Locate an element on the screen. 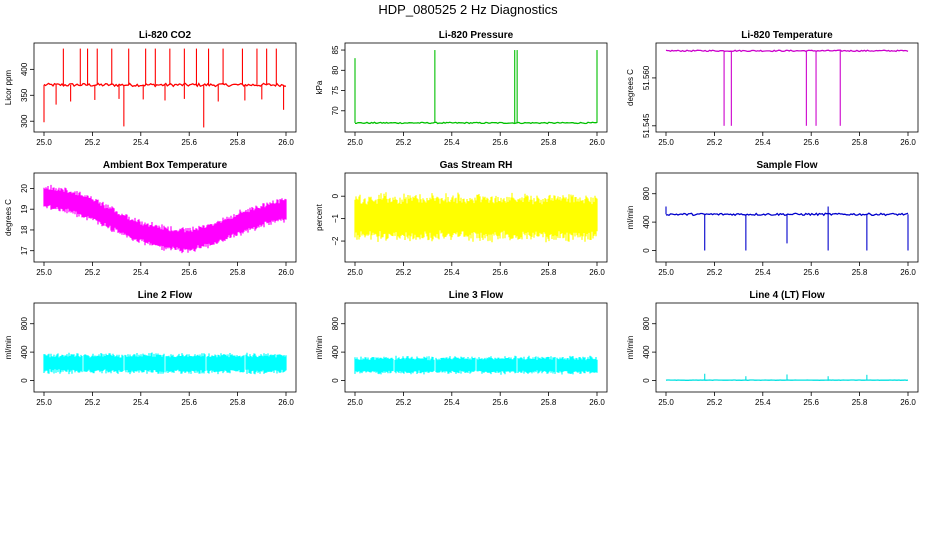 The width and height of the screenshot is (936, 540). panel-title: Line 2 Flow is located at coordinates (165, 295).